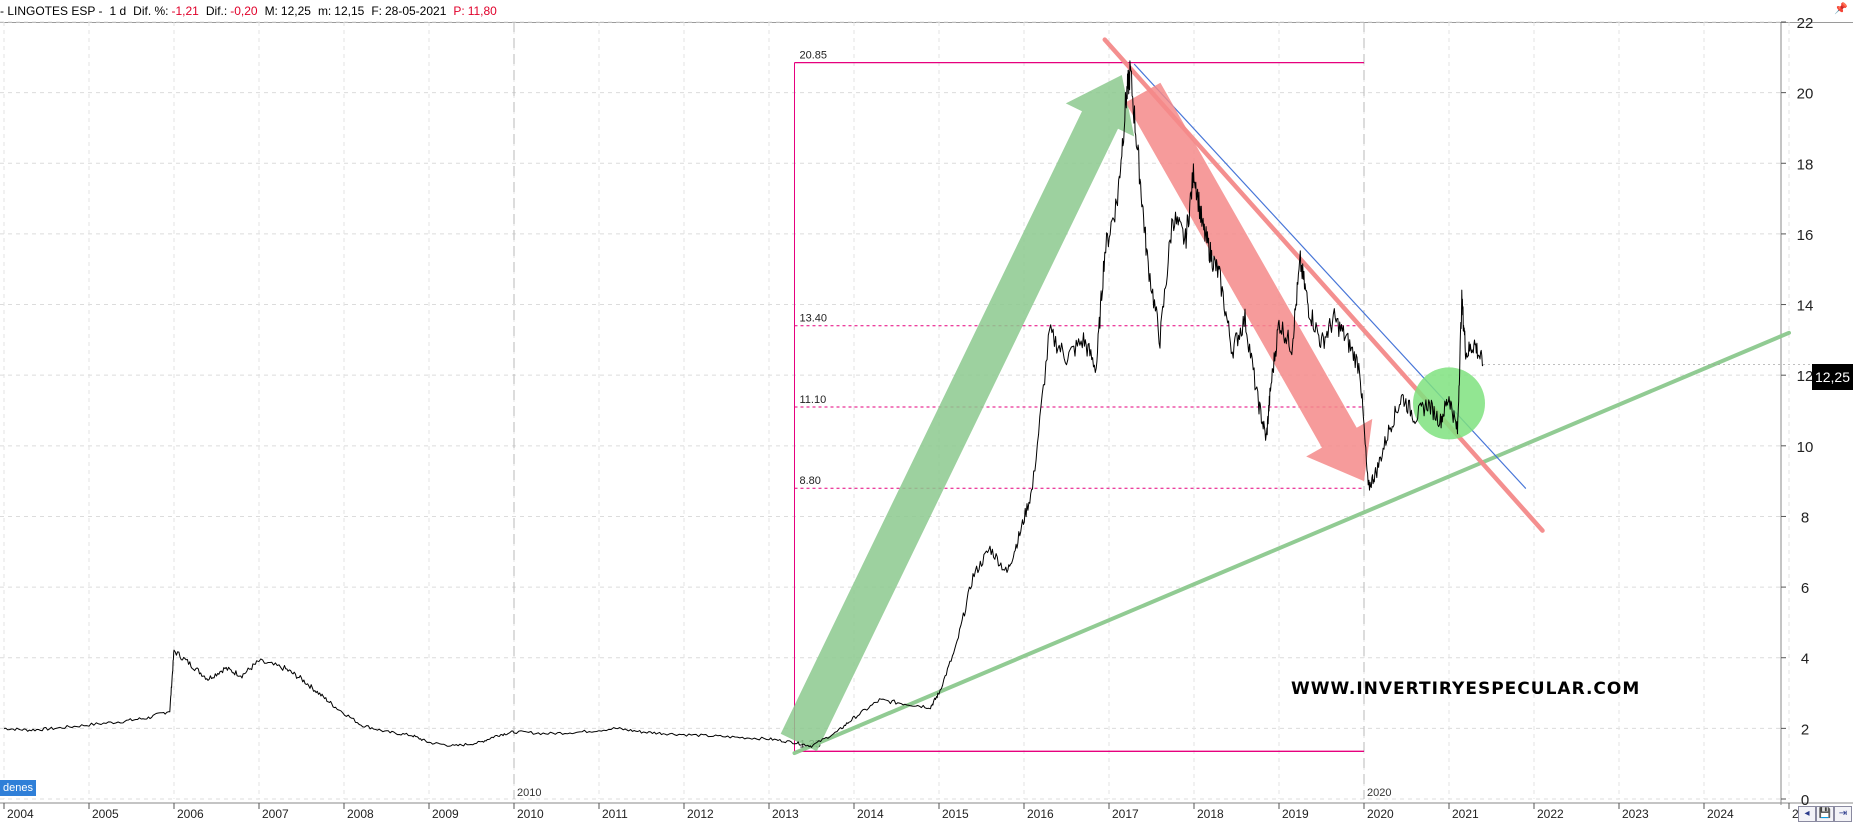 The image size is (1853, 828). What do you see at coordinates (1832, 377) in the screenshot?
I see `last-price-badge: 12,25` at bounding box center [1832, 377].